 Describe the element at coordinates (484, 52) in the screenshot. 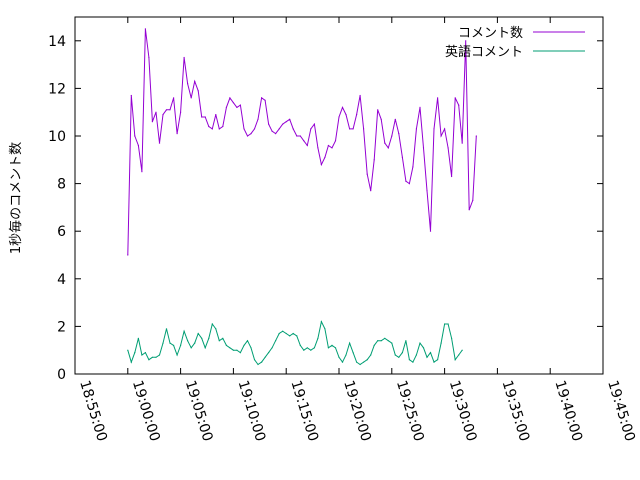

I see `legend-label-1: 英語コメント` at that location.